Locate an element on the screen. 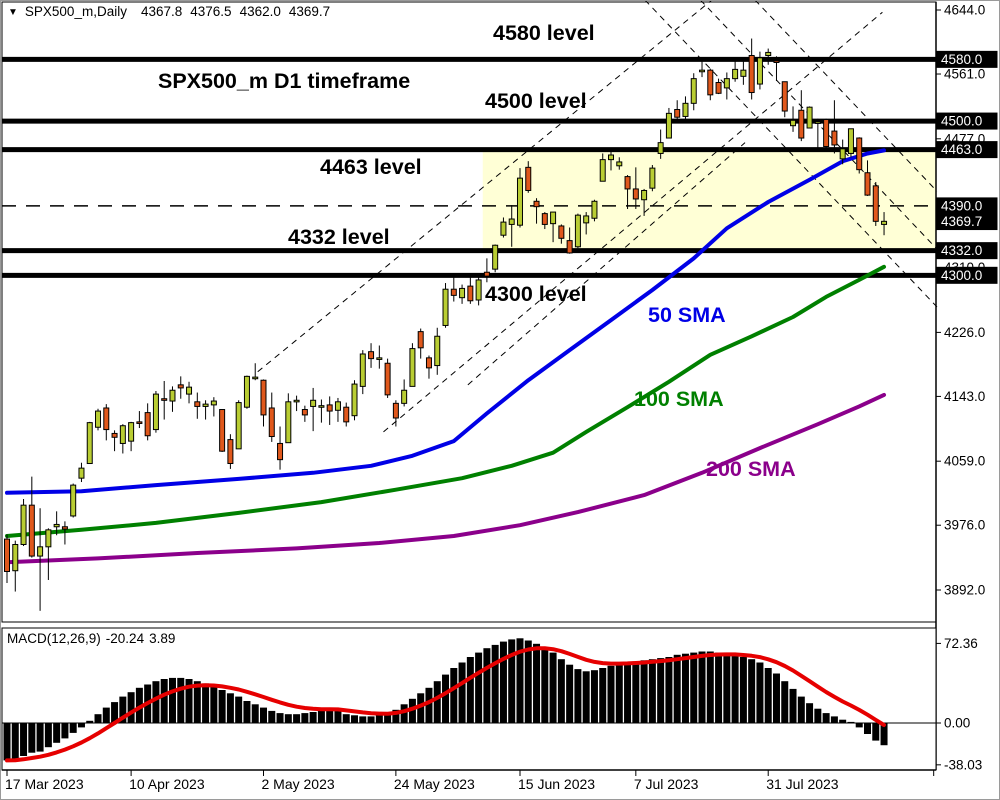 The image size is (1000, 800). collapse-arrow-icon: ▼ is located at coordinates (13, 12).